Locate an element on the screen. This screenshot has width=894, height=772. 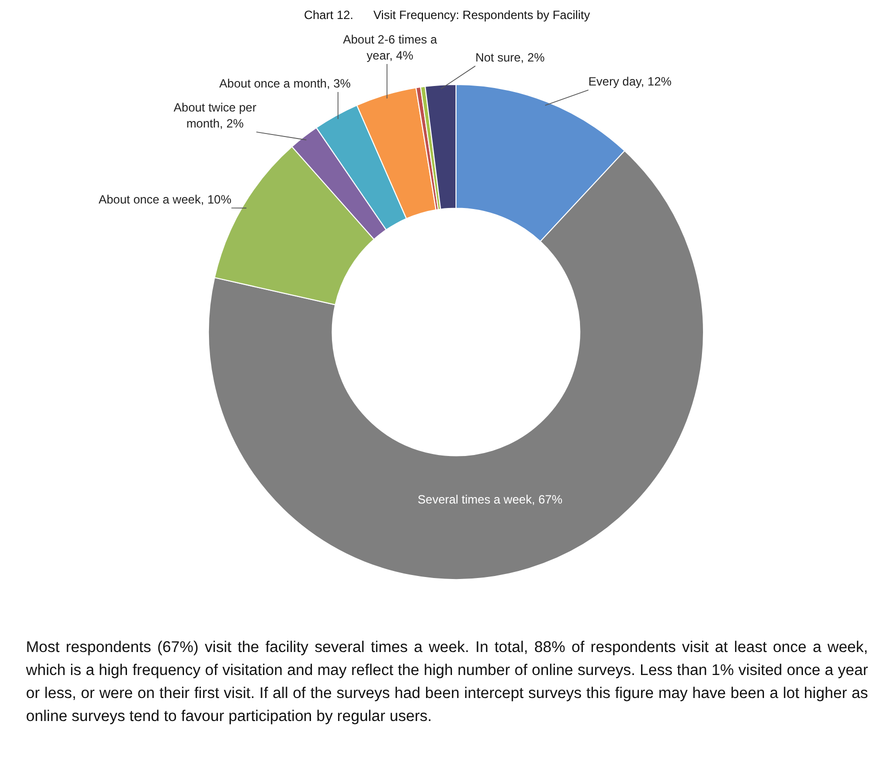
slice-label: About twice per month, 2% is located at coordinates (215, 115).